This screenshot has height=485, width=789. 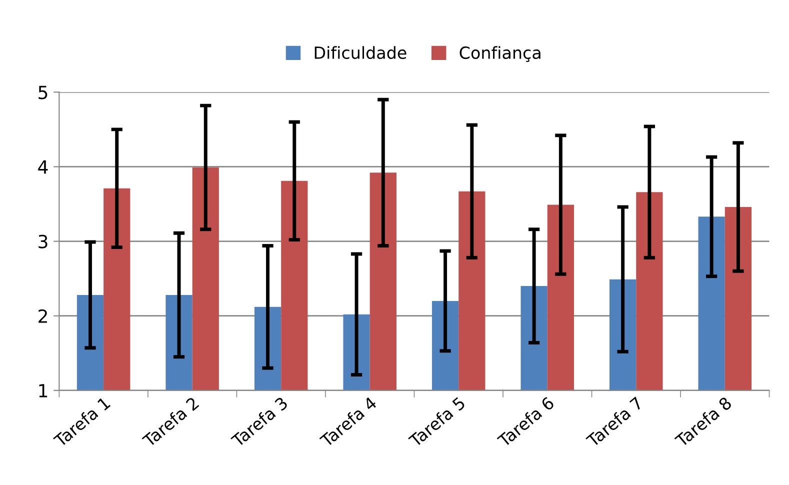 I want to click on legend-label: Dificuldade, so click(x=360, y=53).